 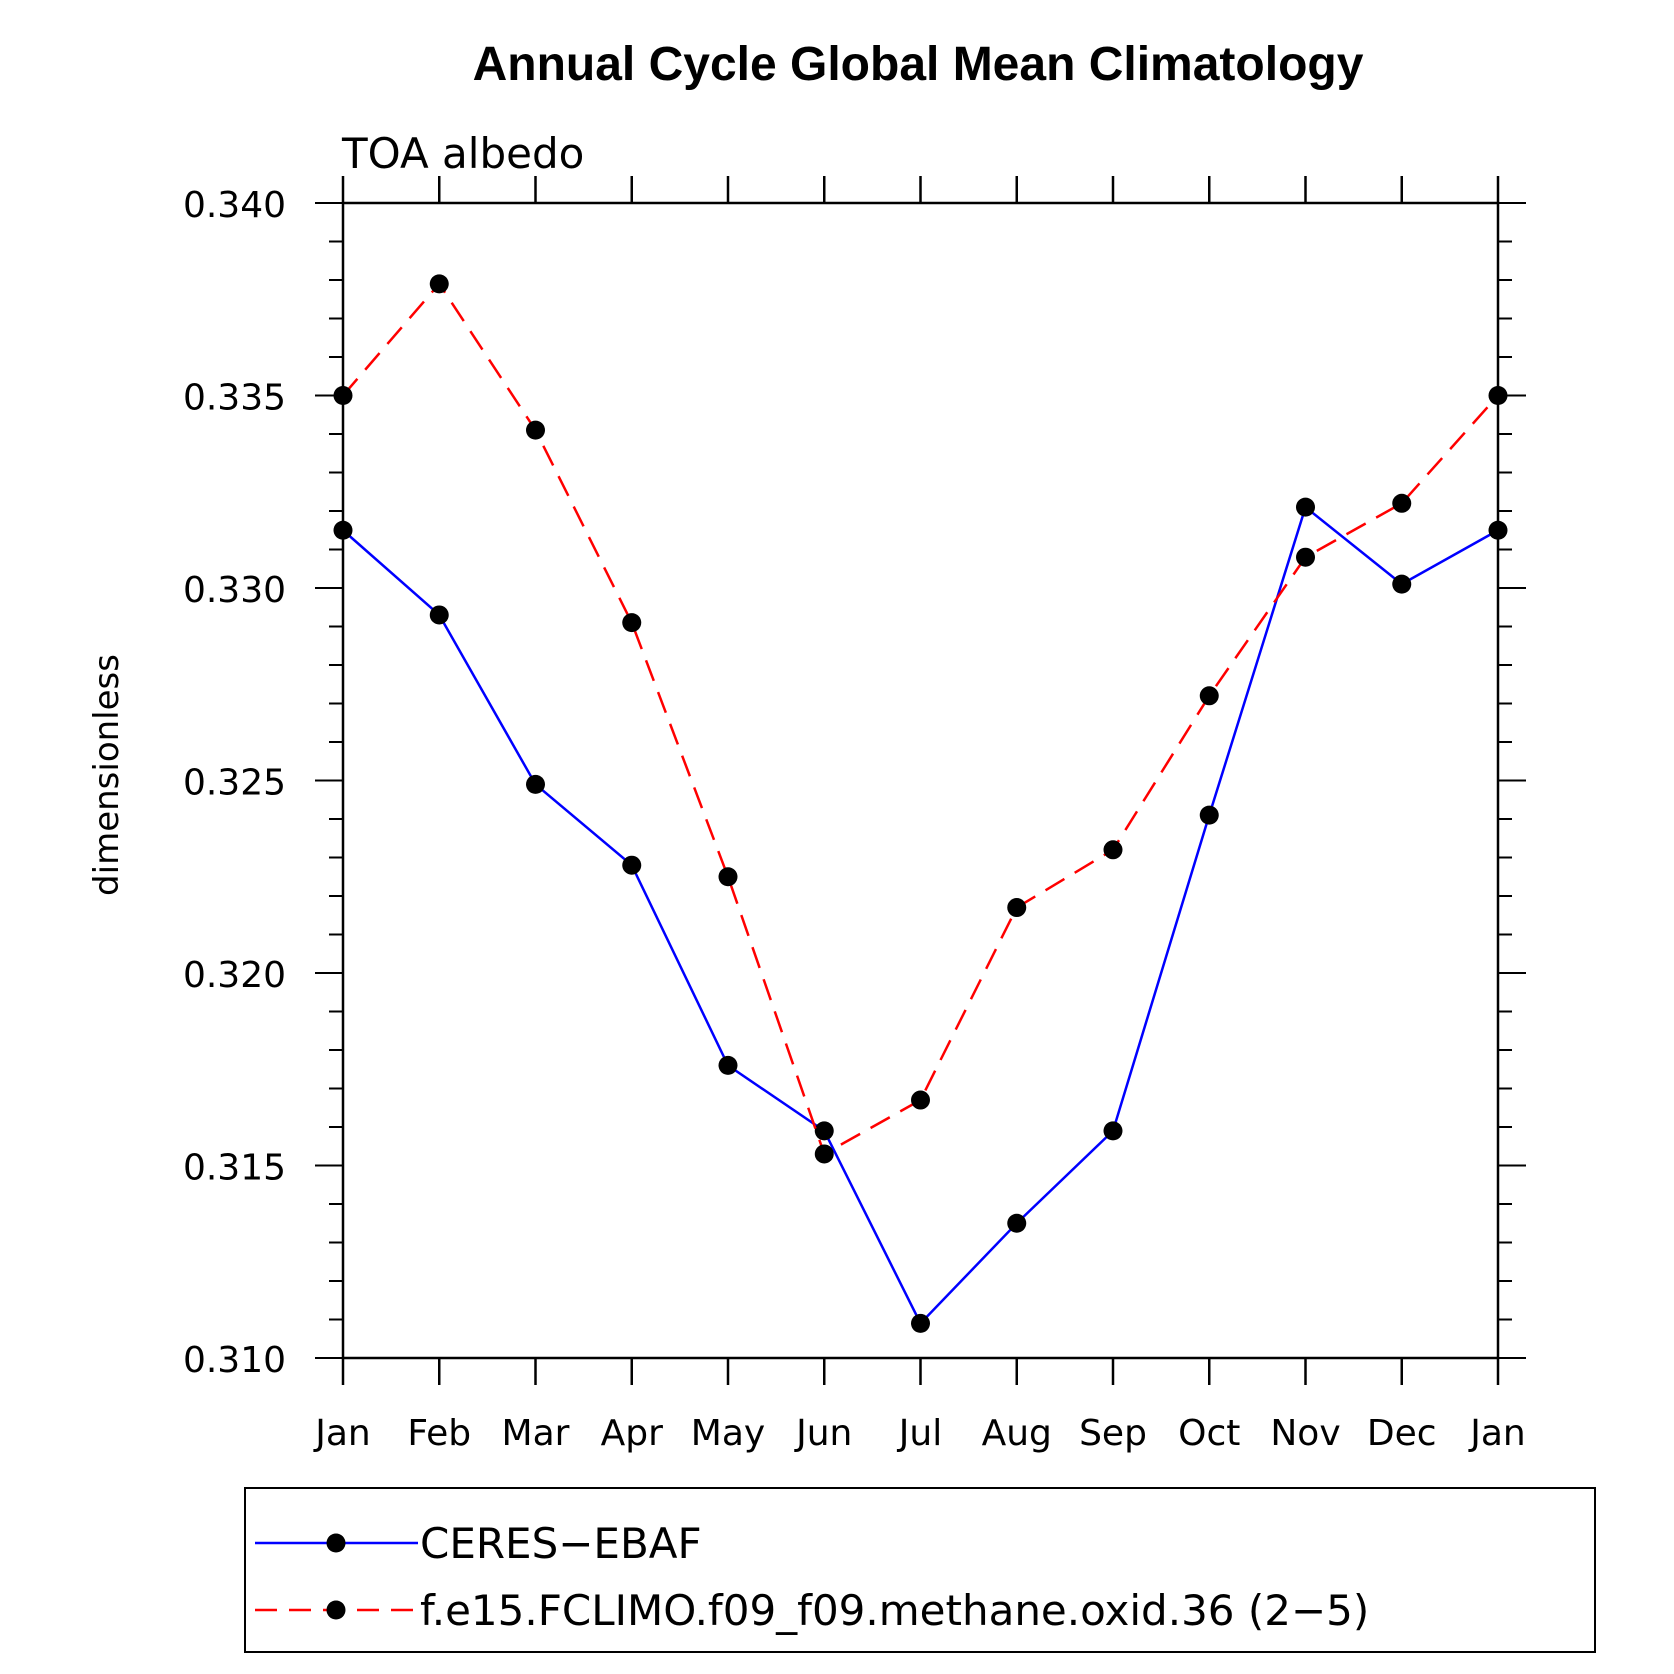 I want to click on x-tick-label: Nov, so click(x=1305, y=1433).